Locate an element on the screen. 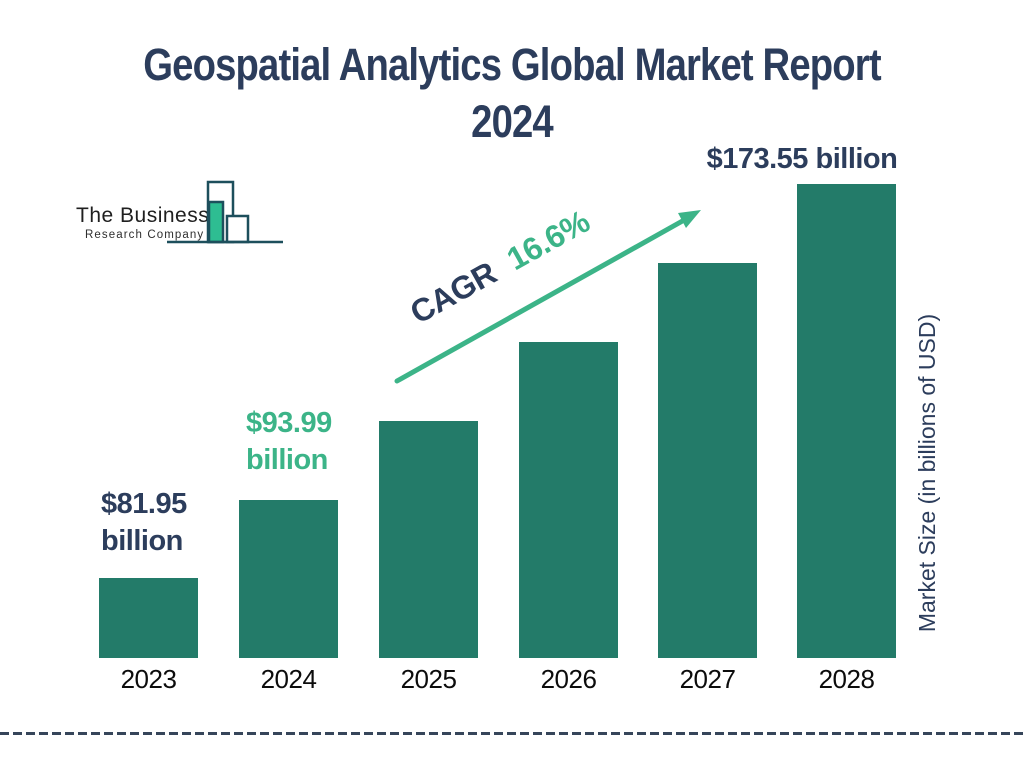 The height and width of the screenshot is (768, 1024). x-axis-label-2023: 2023 is located at coordinates (148, 679).